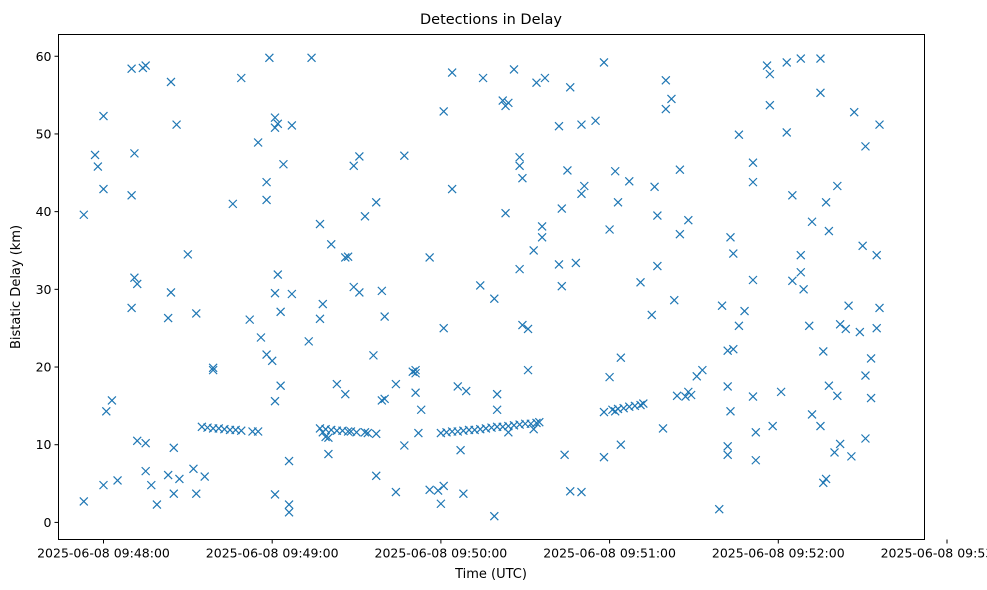 Image resolution: width=987 pixels, height=590 pixels. Describe the element at coordinates (934, 553) in the screenshot. I see `x-tick-label: 2025-06-08 09:53:00` at that location.